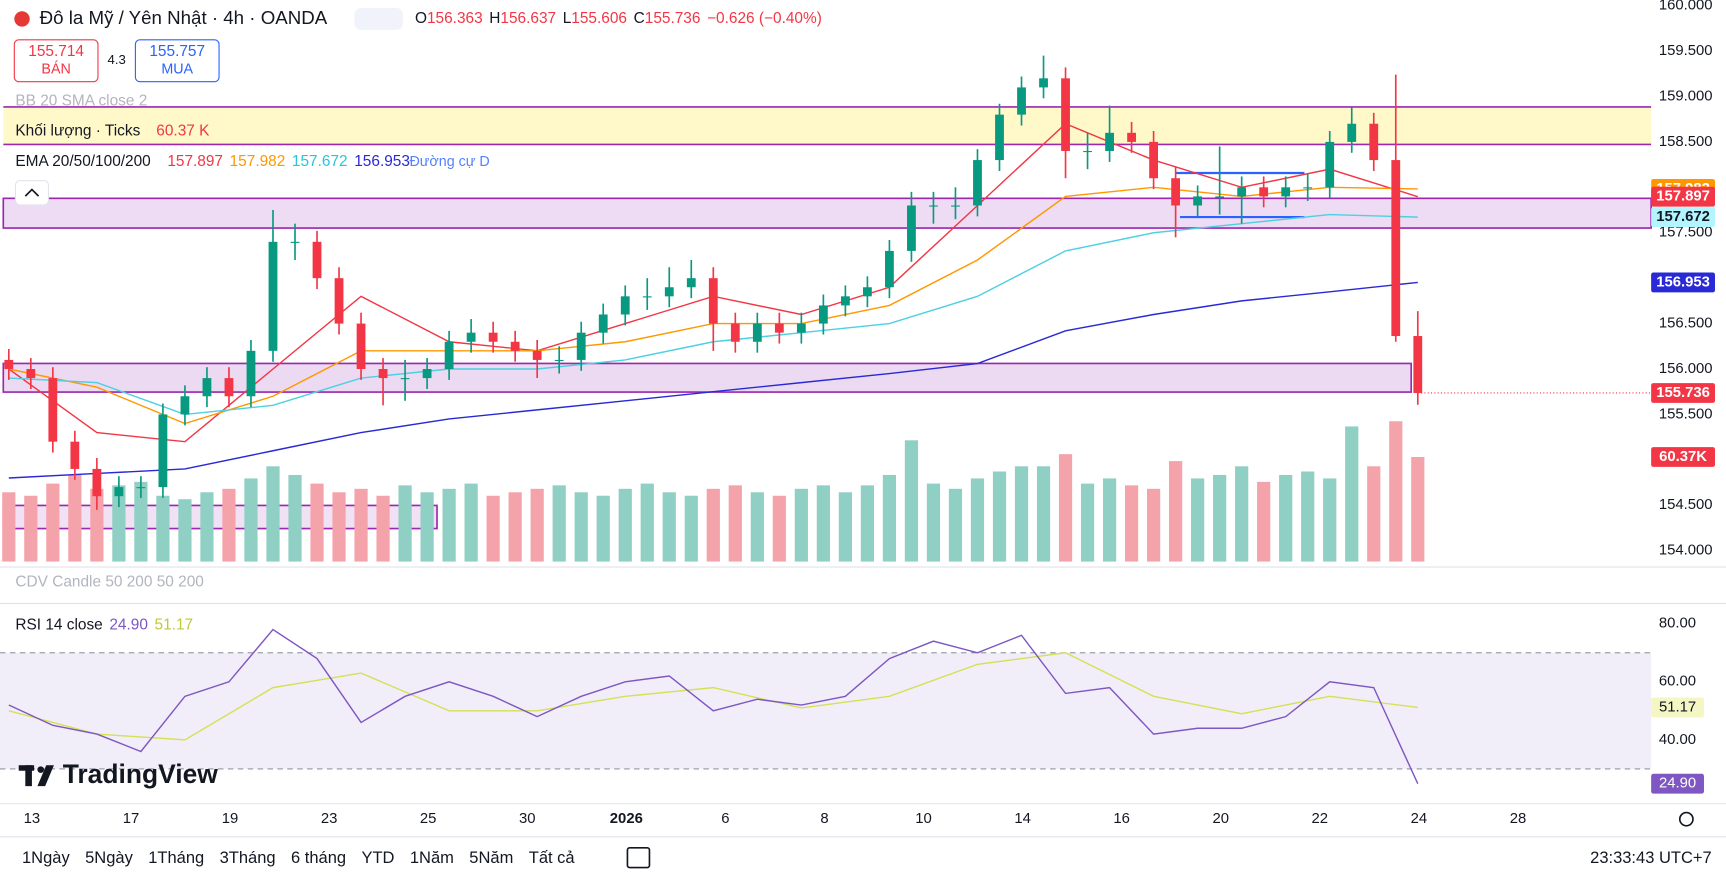 The height and width of the screenshot is (881, 1726). I want to click on date-range-icon, so click(638, 857).